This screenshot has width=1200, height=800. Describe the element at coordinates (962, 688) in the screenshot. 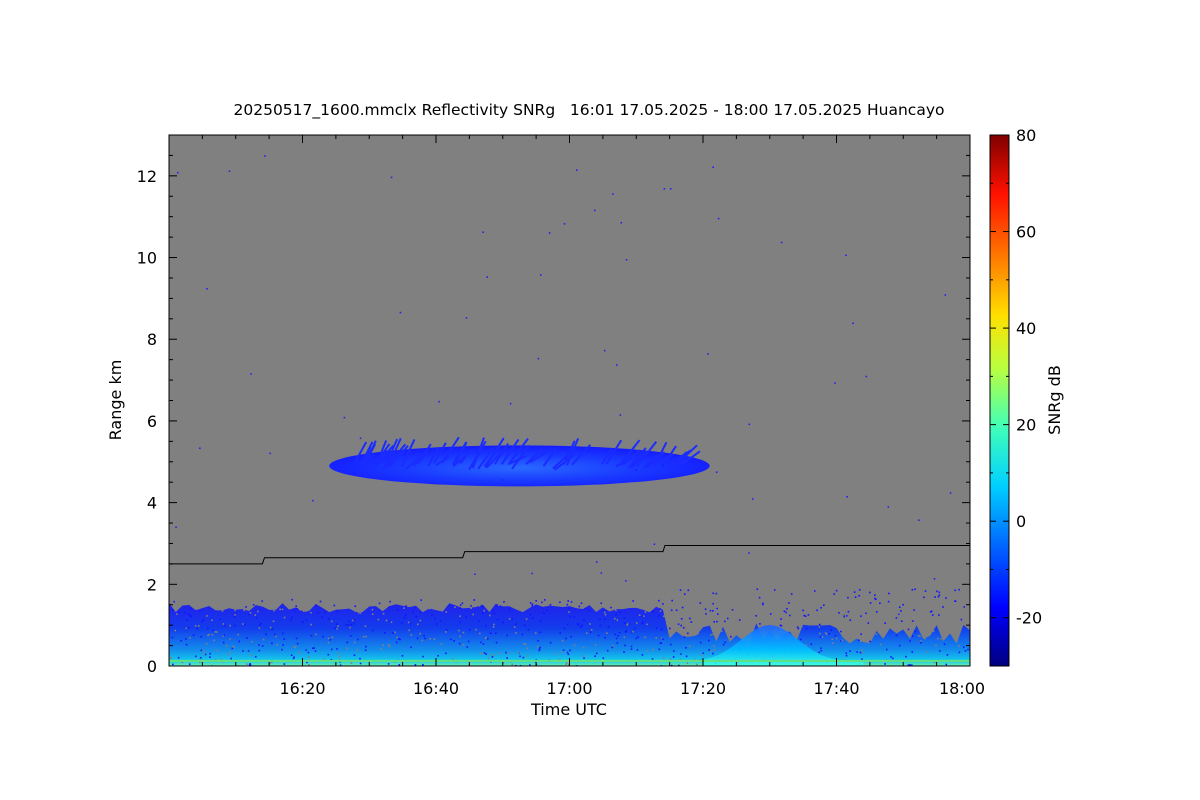

I see `x-tick-label: 18:00` at that location.